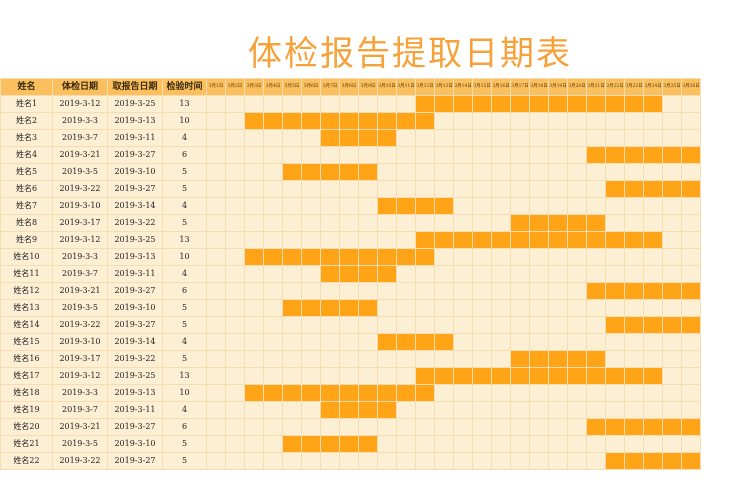  Describe the element at coordinates (311, 87) in the screenshot. I see `day-header: 3月6日` at that location.